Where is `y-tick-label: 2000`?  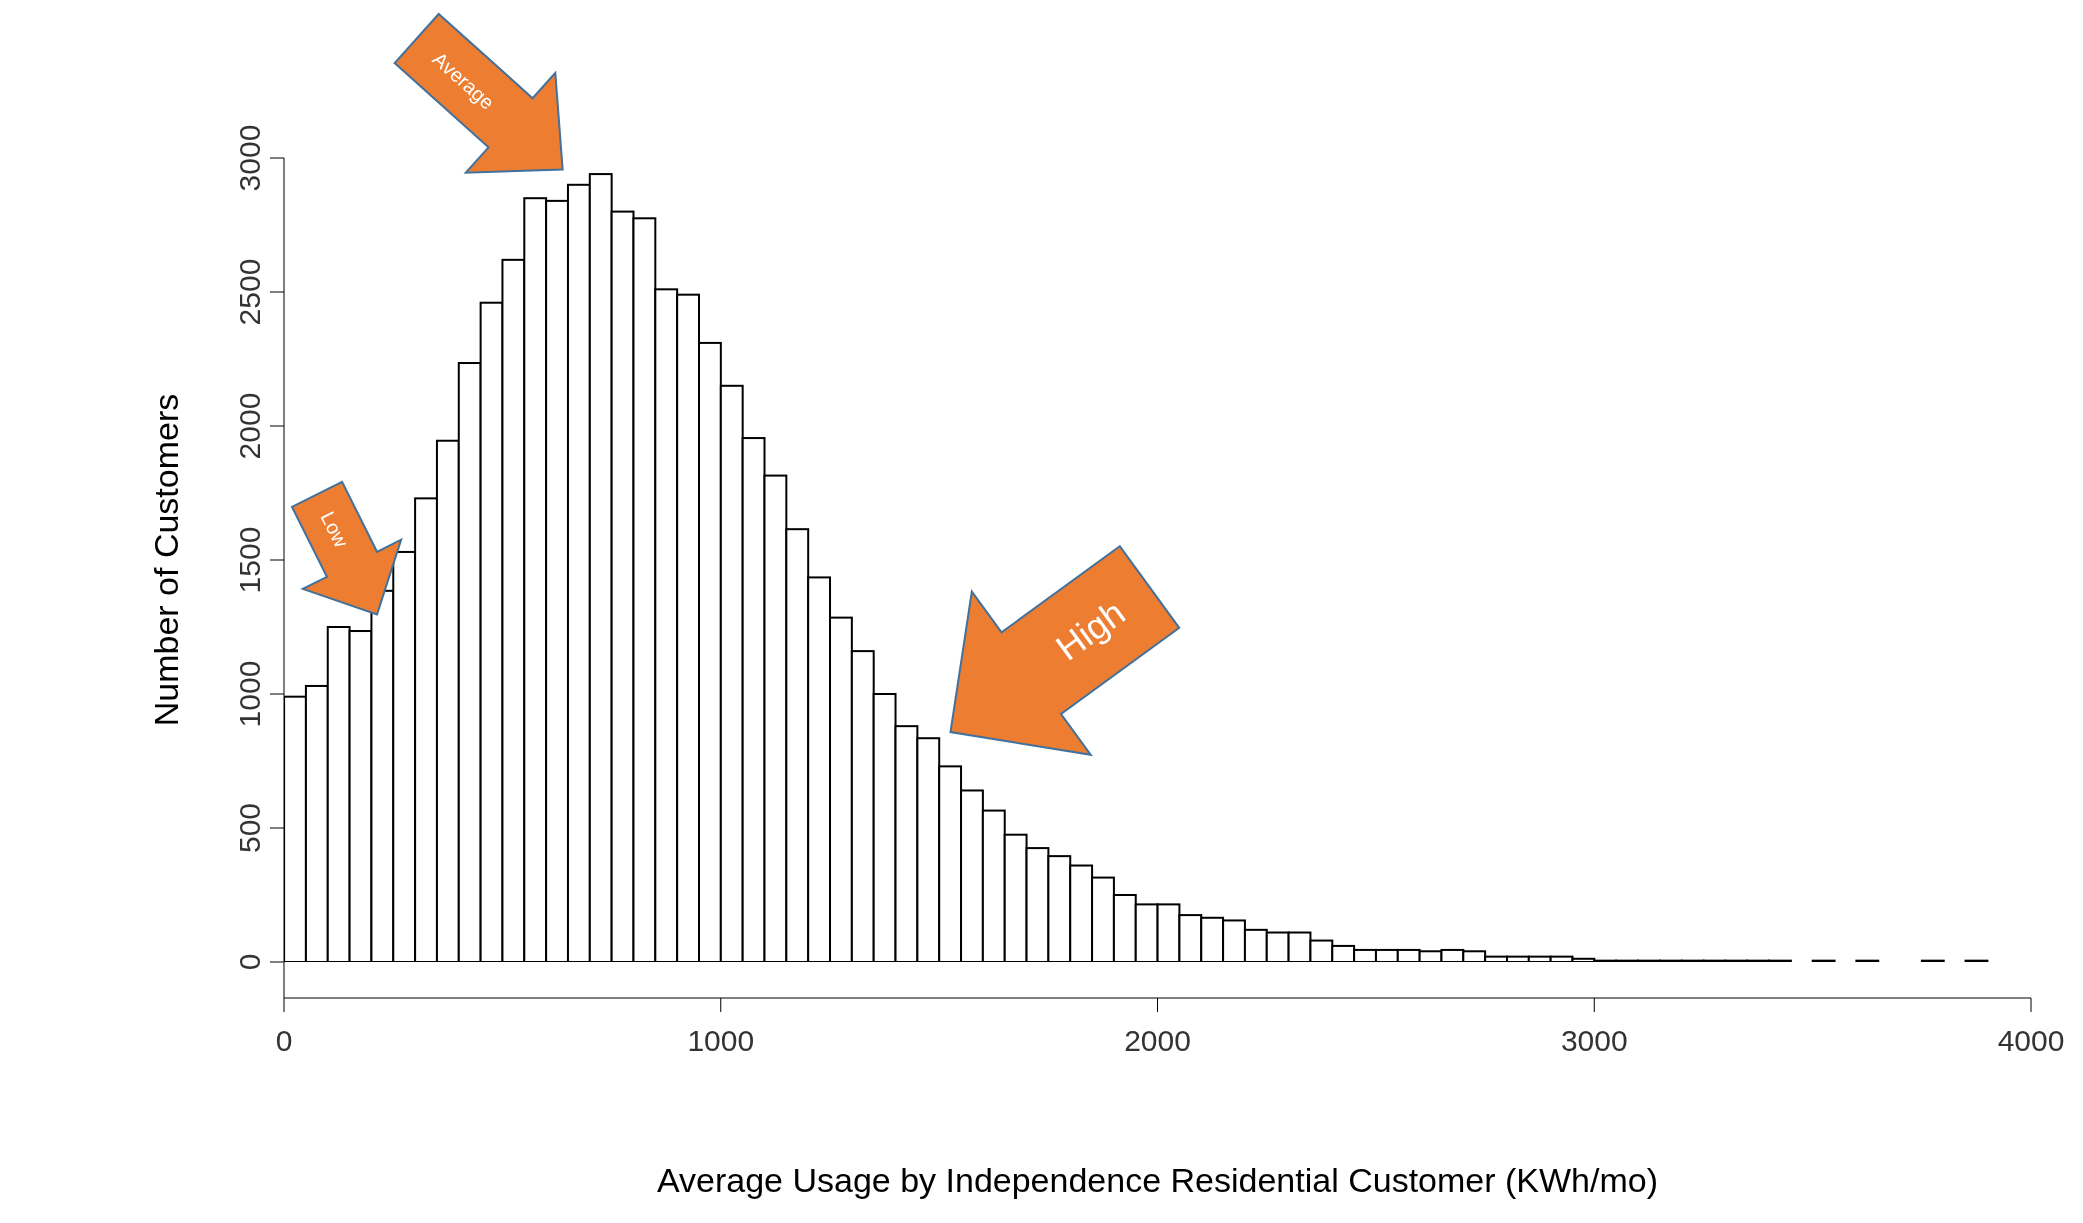 y-tick-label: 2000 is located at coordinates (249, 426).